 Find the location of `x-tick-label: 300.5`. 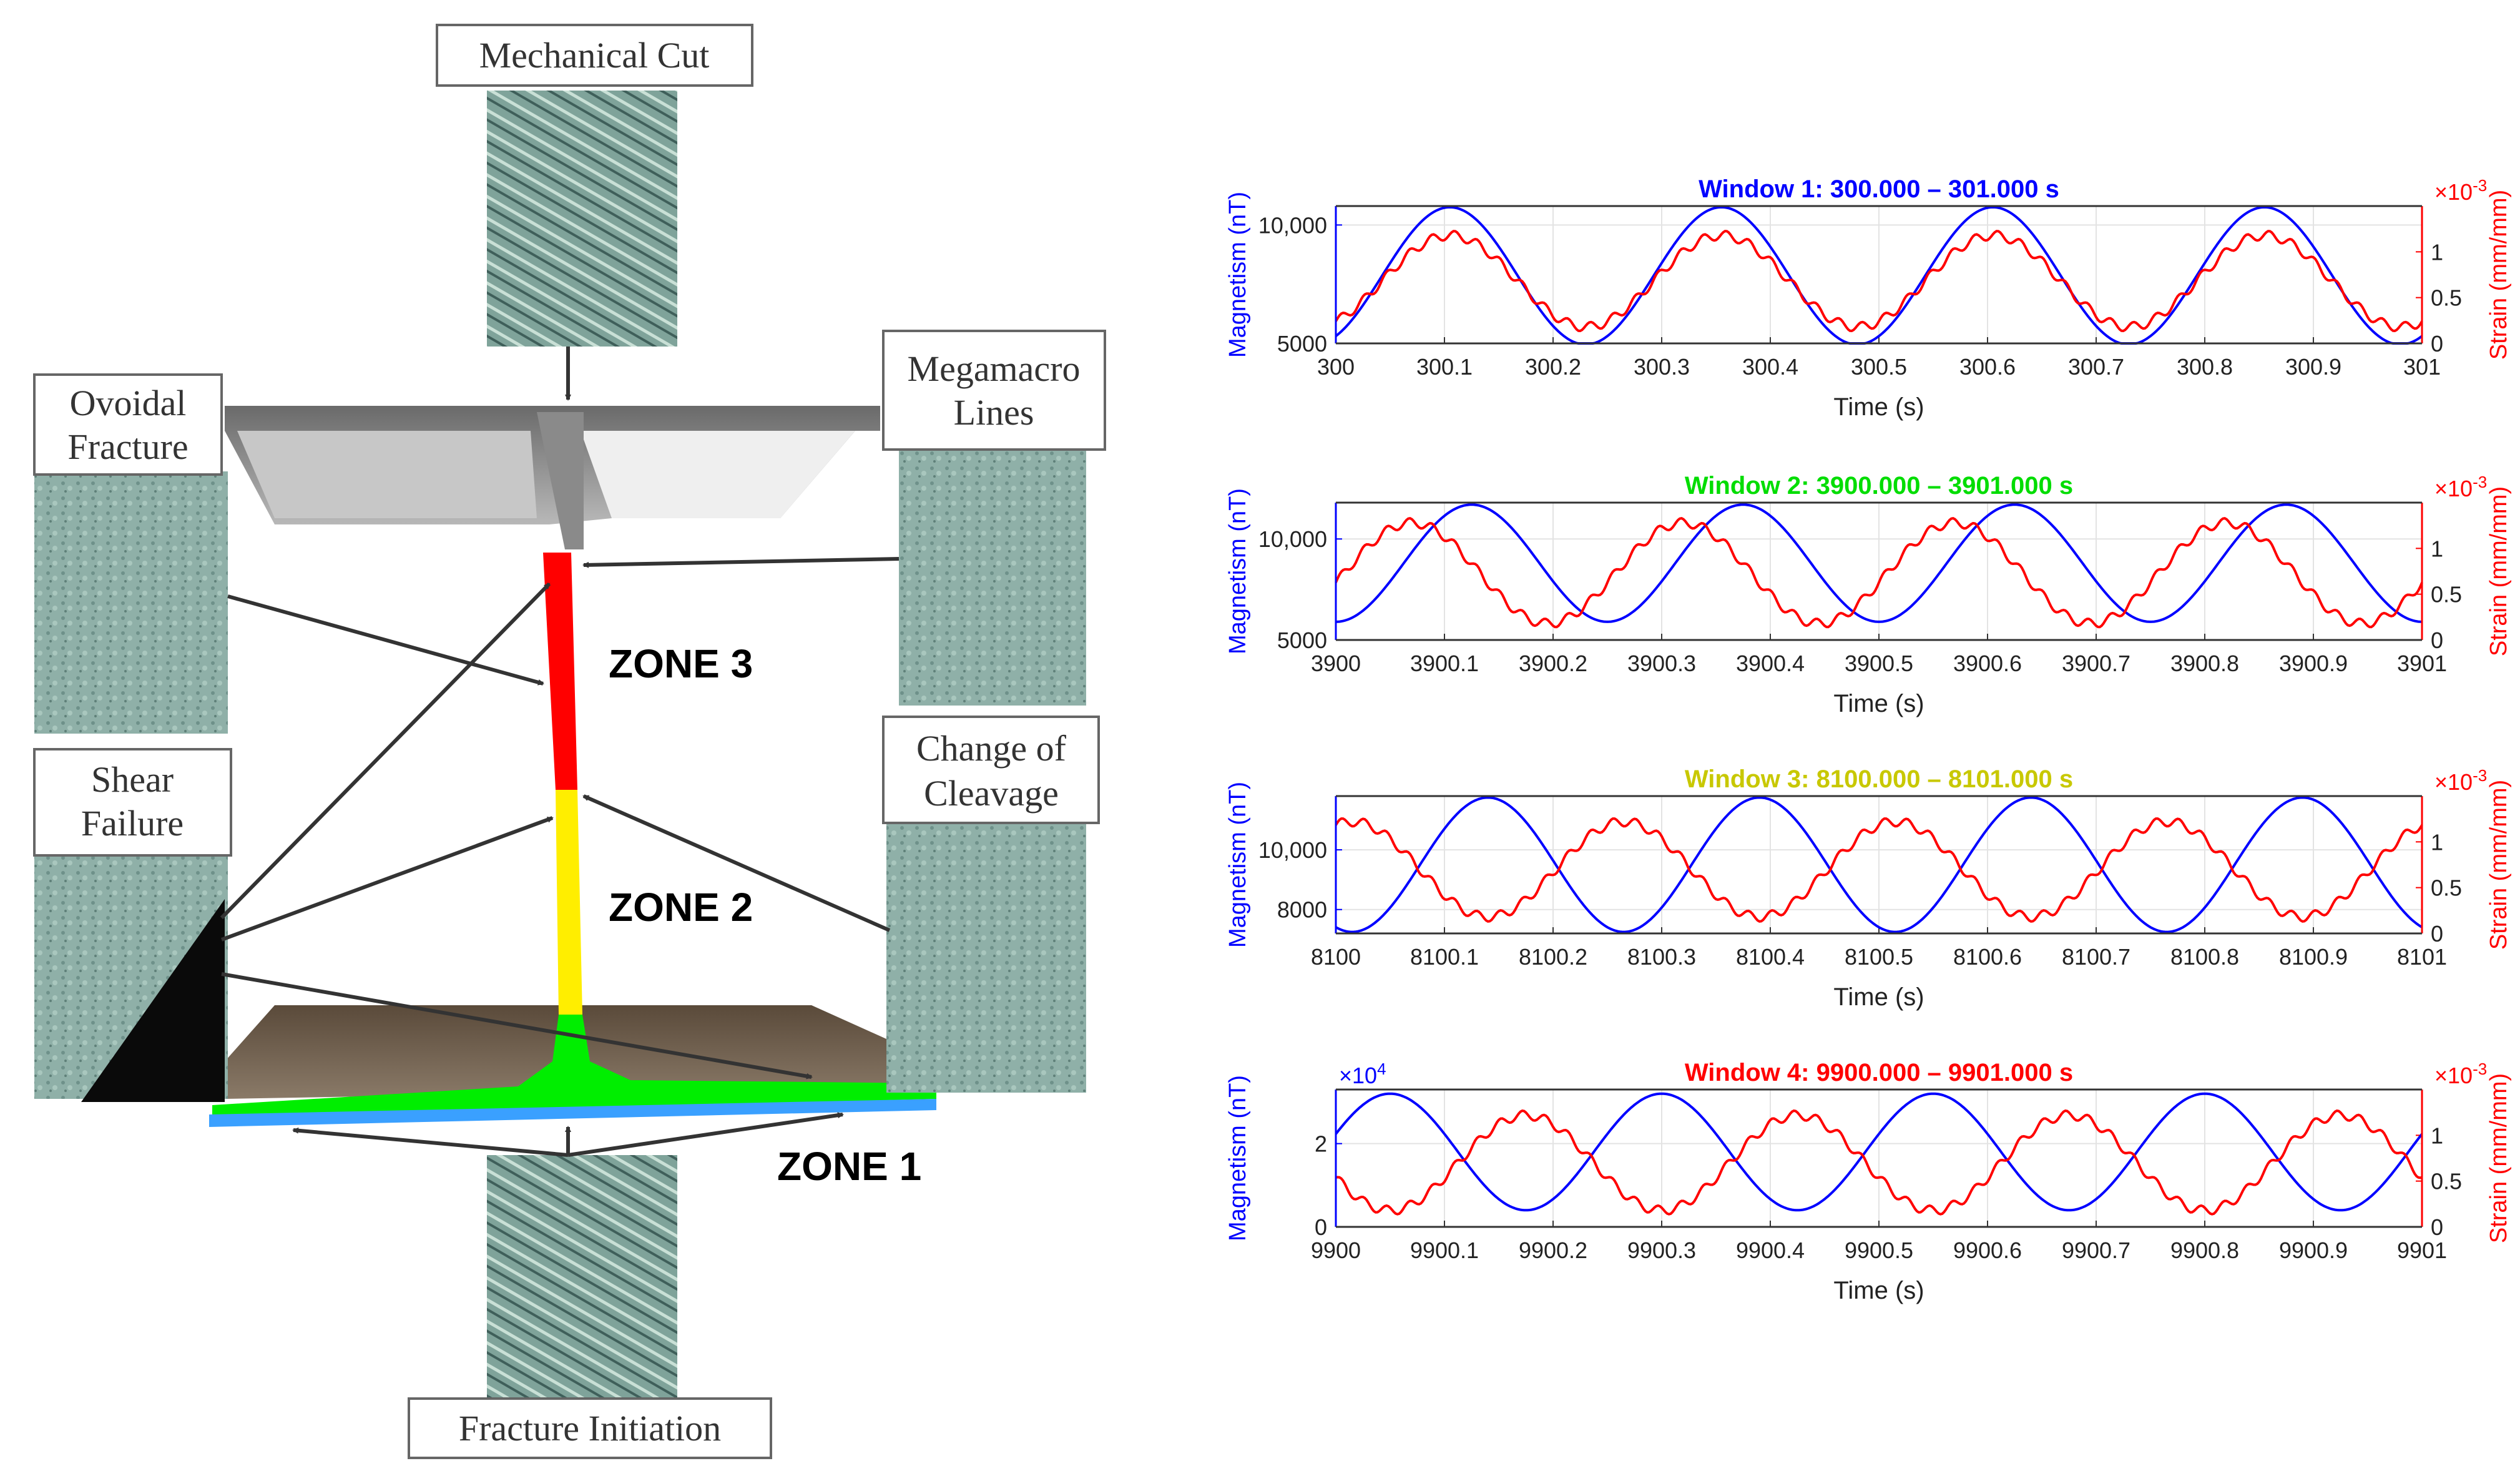

x-tick-label: 300.5 is located at coordinates (1879, 367).